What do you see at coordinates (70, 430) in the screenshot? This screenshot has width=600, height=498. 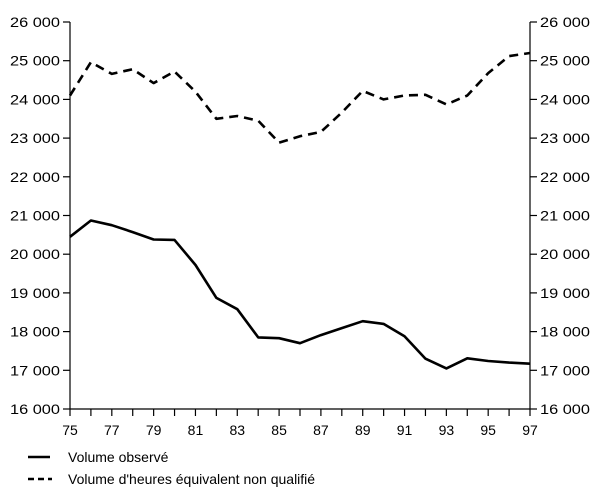 I see `x-tick-label: 75` at bounding box center [70, 430].